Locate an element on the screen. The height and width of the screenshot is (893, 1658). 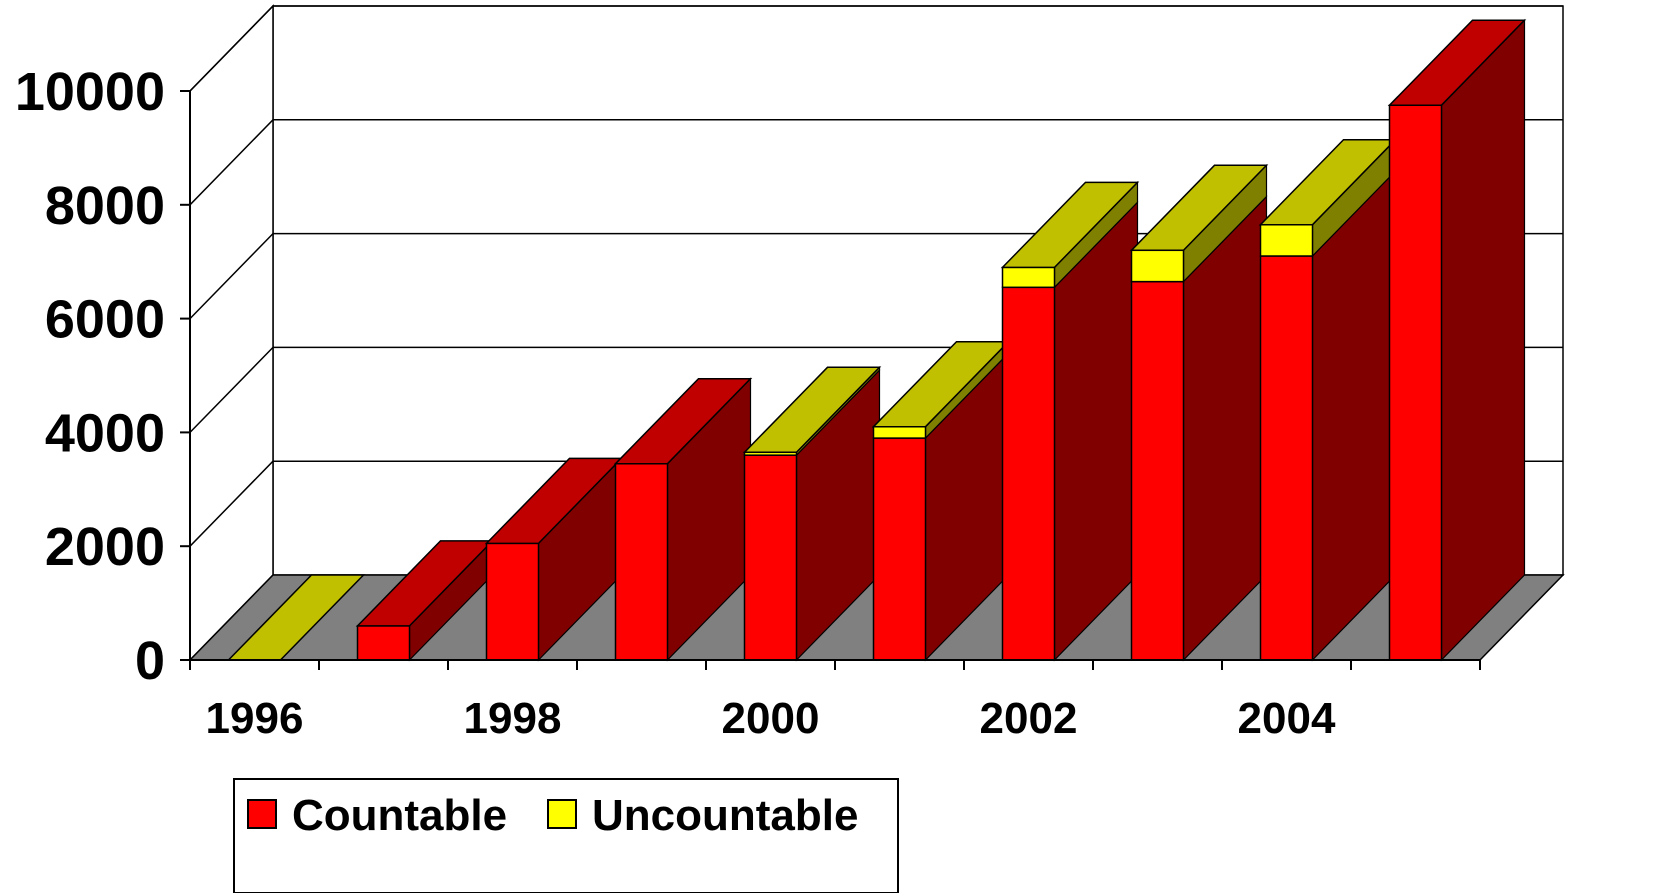
uncountable-bar-2002 is located at coordinates (1028, 277).